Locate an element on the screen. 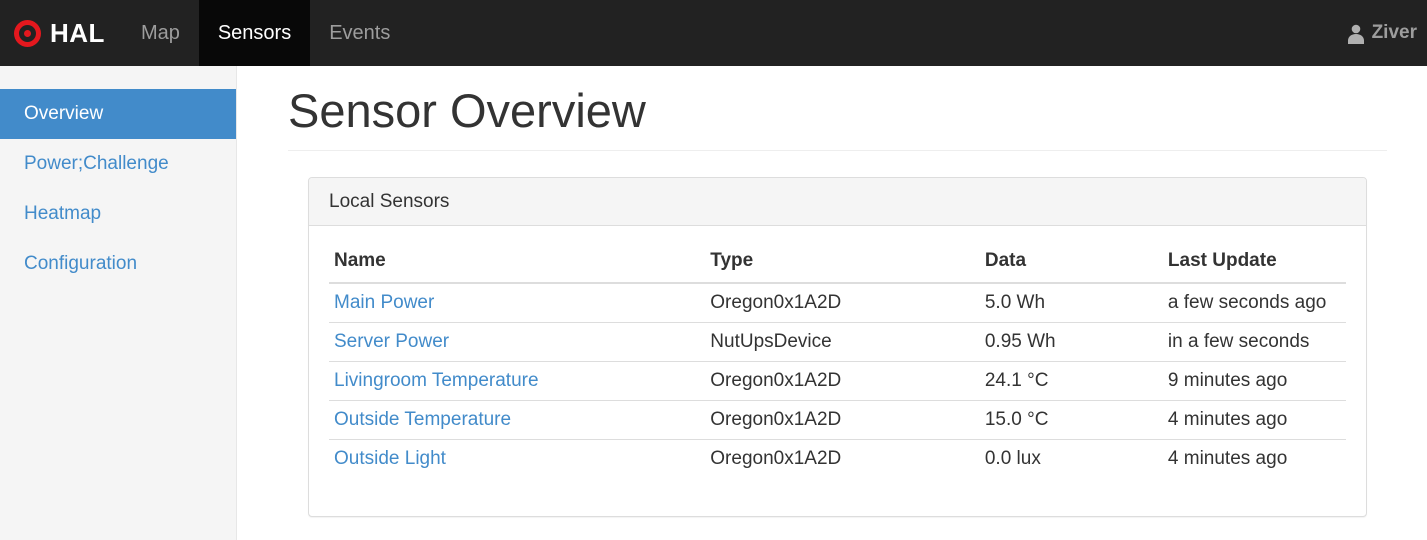 This screenshot has height=540, width=1427. user-menu: Ziver is located at coordinates (1381, 33).